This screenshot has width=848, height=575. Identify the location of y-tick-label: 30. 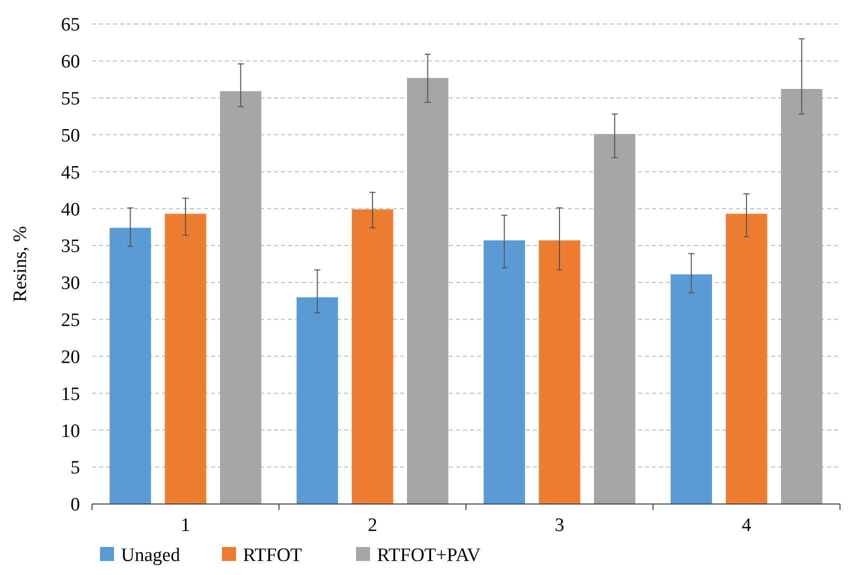
(70, 283).